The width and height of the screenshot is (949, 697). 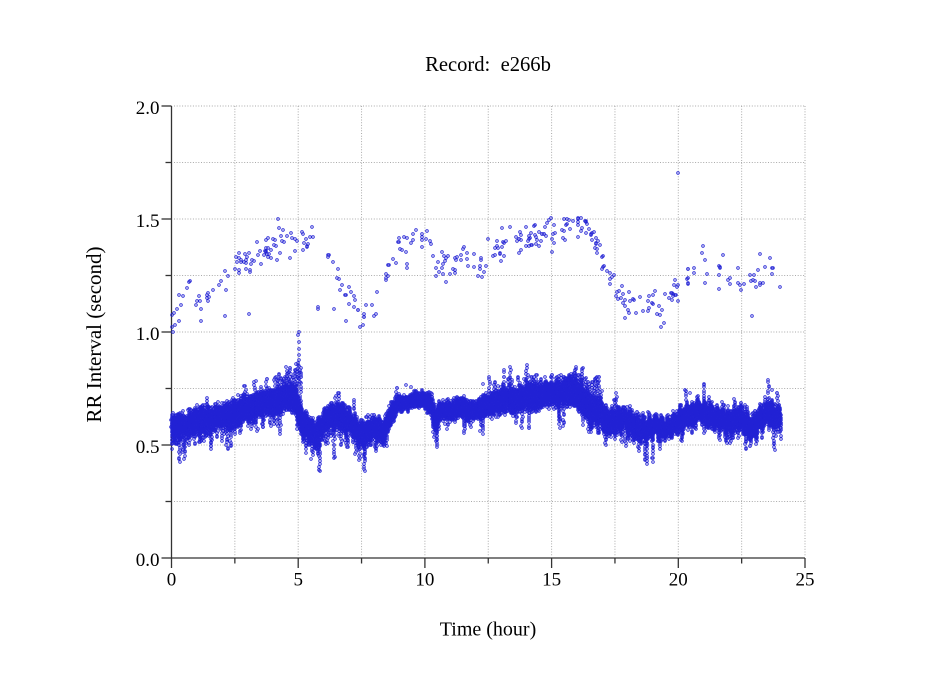 What do you see at coordinates (488, 630) in the screenshot?
I see `svg-text: Time (hour)` at bounding box center [488, 630].